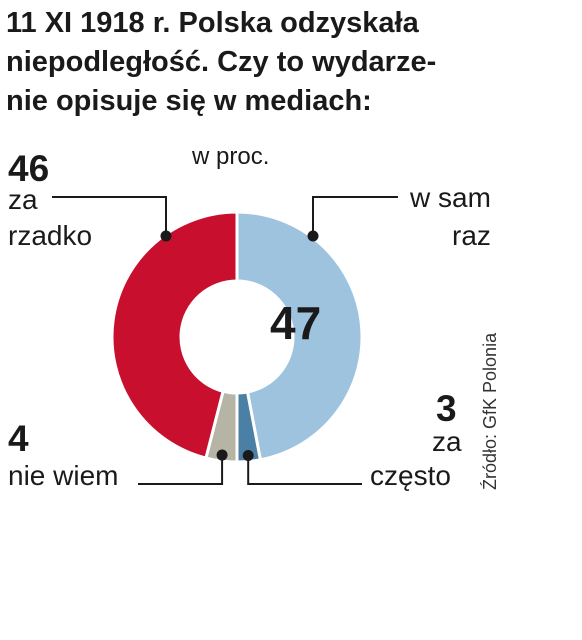 This screenshot has width=582, height=640. What do you see at coordinates (23, 199) in the screenshot?
I see `category-label-za-rzadko-1: za` at bounding box center [23, 199].